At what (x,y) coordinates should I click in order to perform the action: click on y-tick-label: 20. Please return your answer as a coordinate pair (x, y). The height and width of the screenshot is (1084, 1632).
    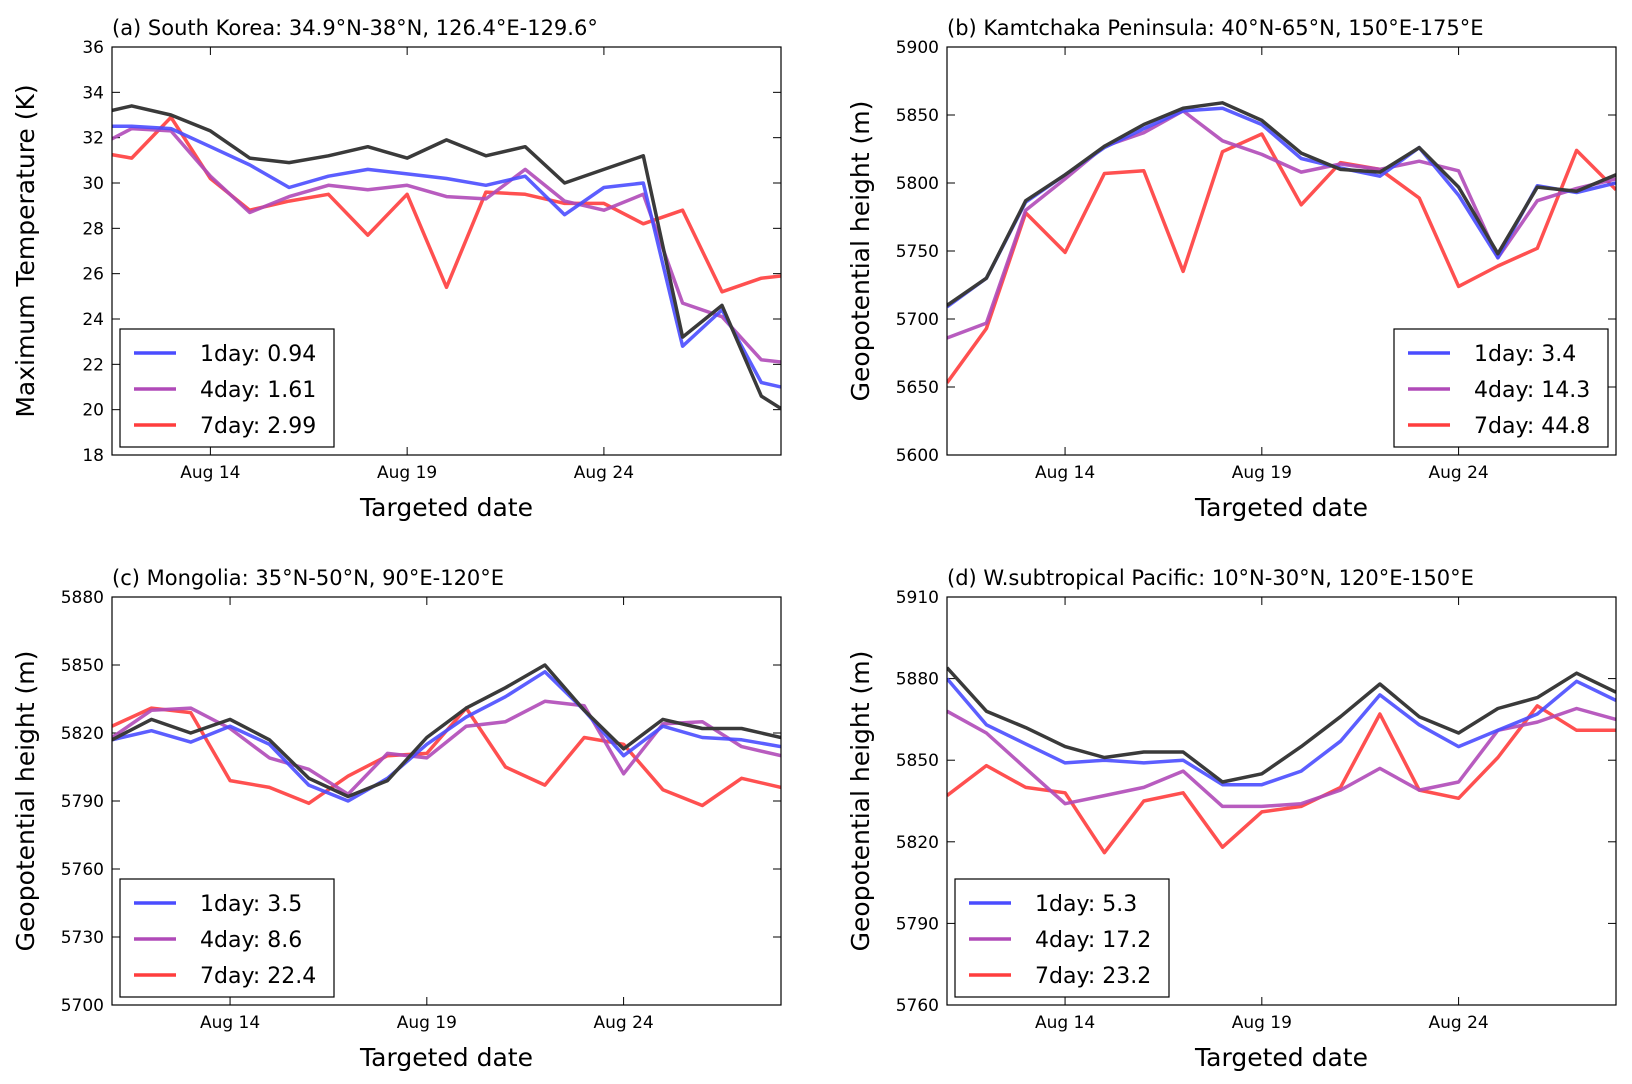
    Looking at the image, I should click on (93, 411).